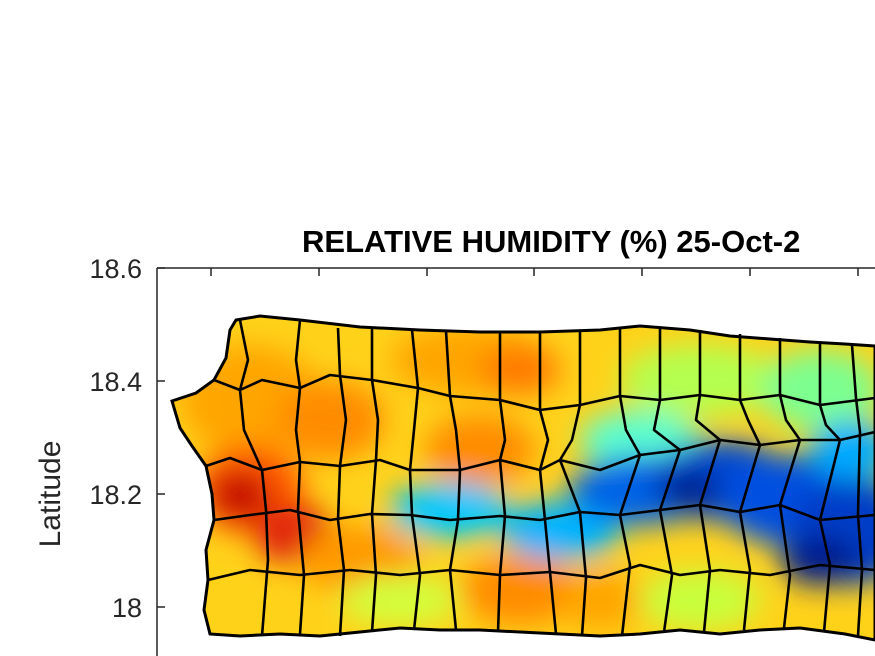 This screenshot has height=656, width=875. Describe the element at coordinates (534, 272) in the screenshot. I see `x-ticks-top` at that location.